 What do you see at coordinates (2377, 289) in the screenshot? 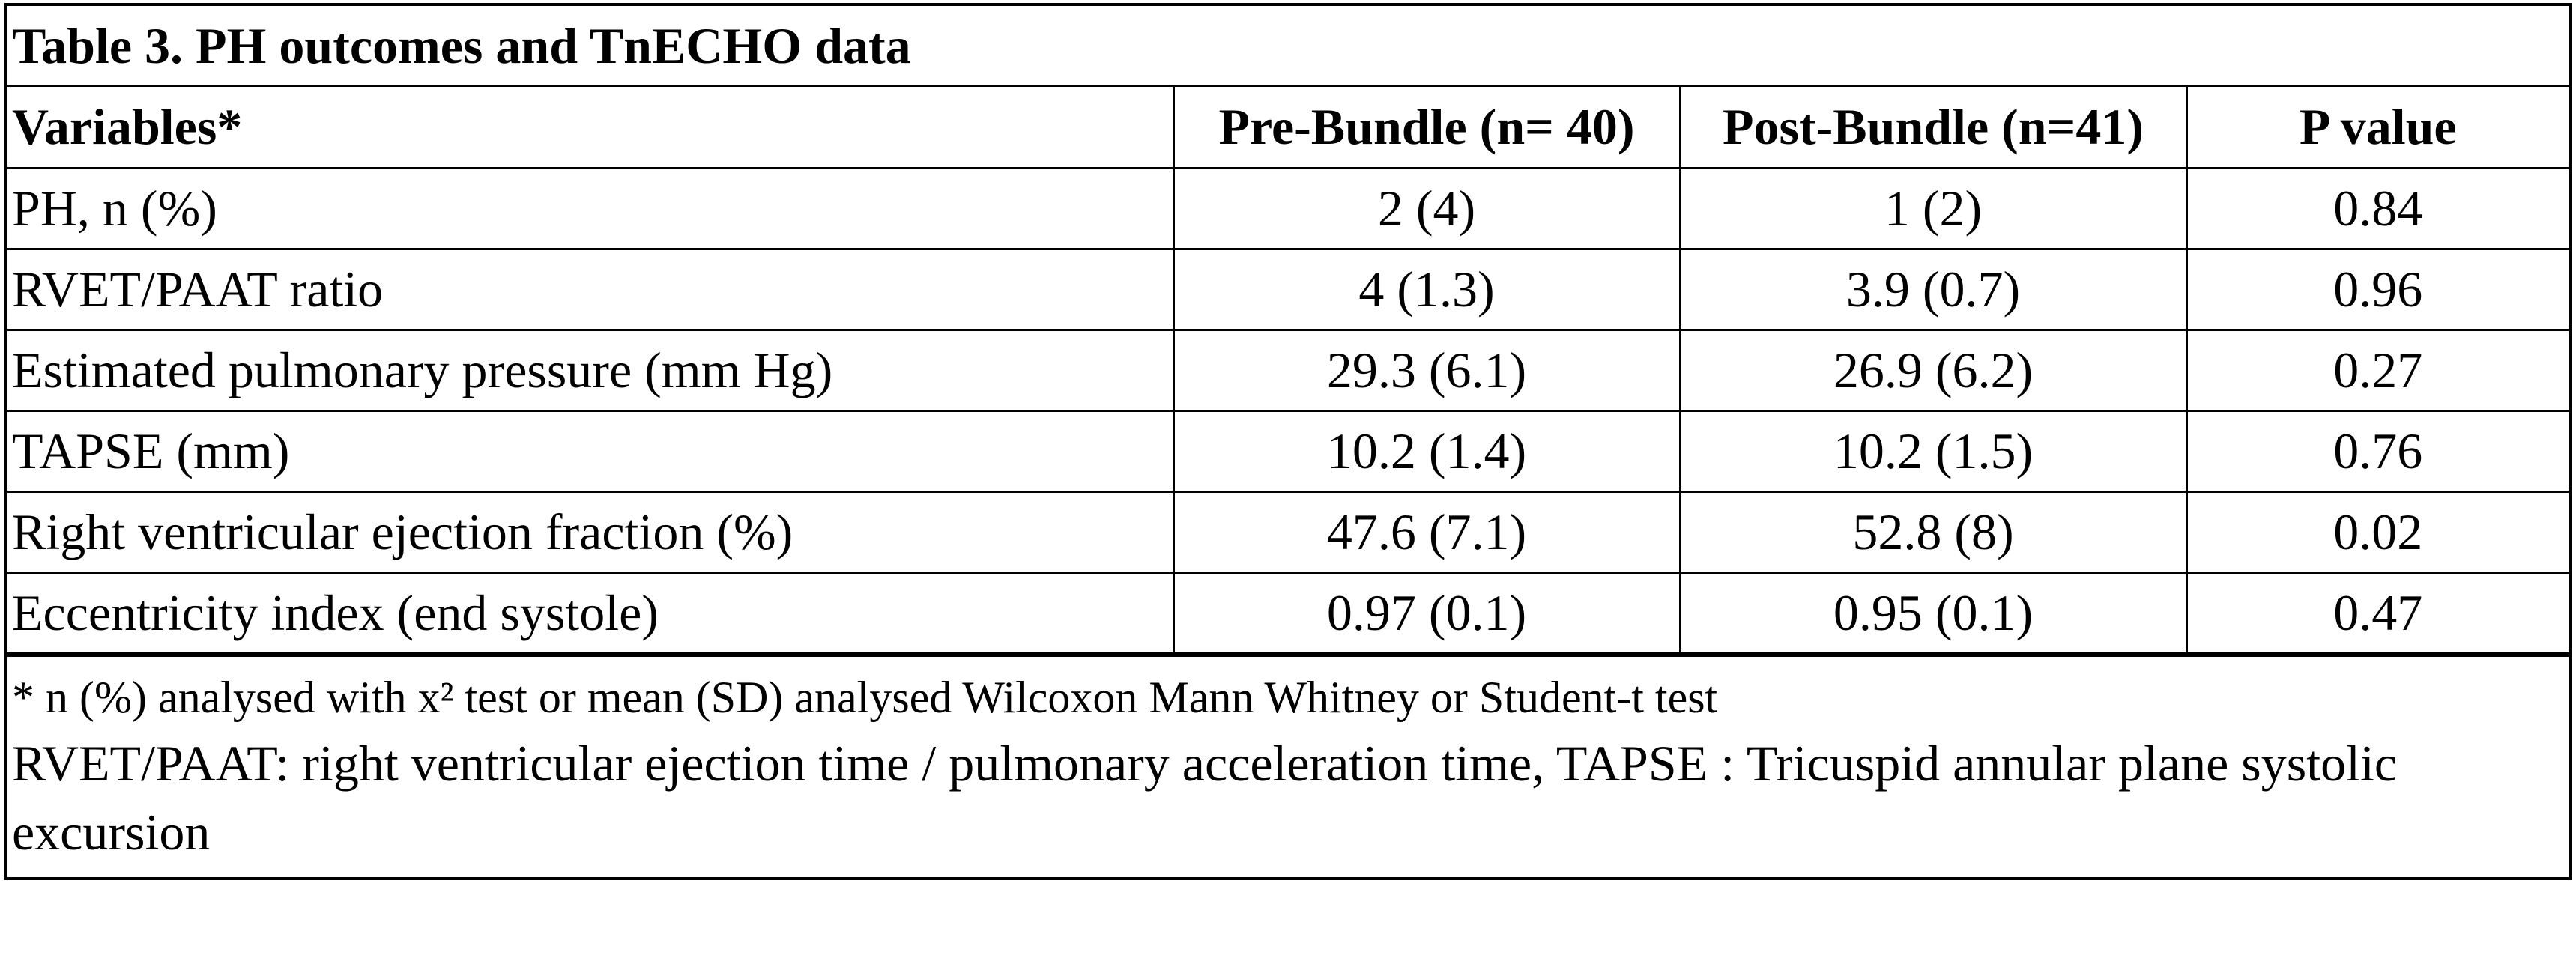
I see `row-p-value: 0.96` at bounding box center [2377, 289].